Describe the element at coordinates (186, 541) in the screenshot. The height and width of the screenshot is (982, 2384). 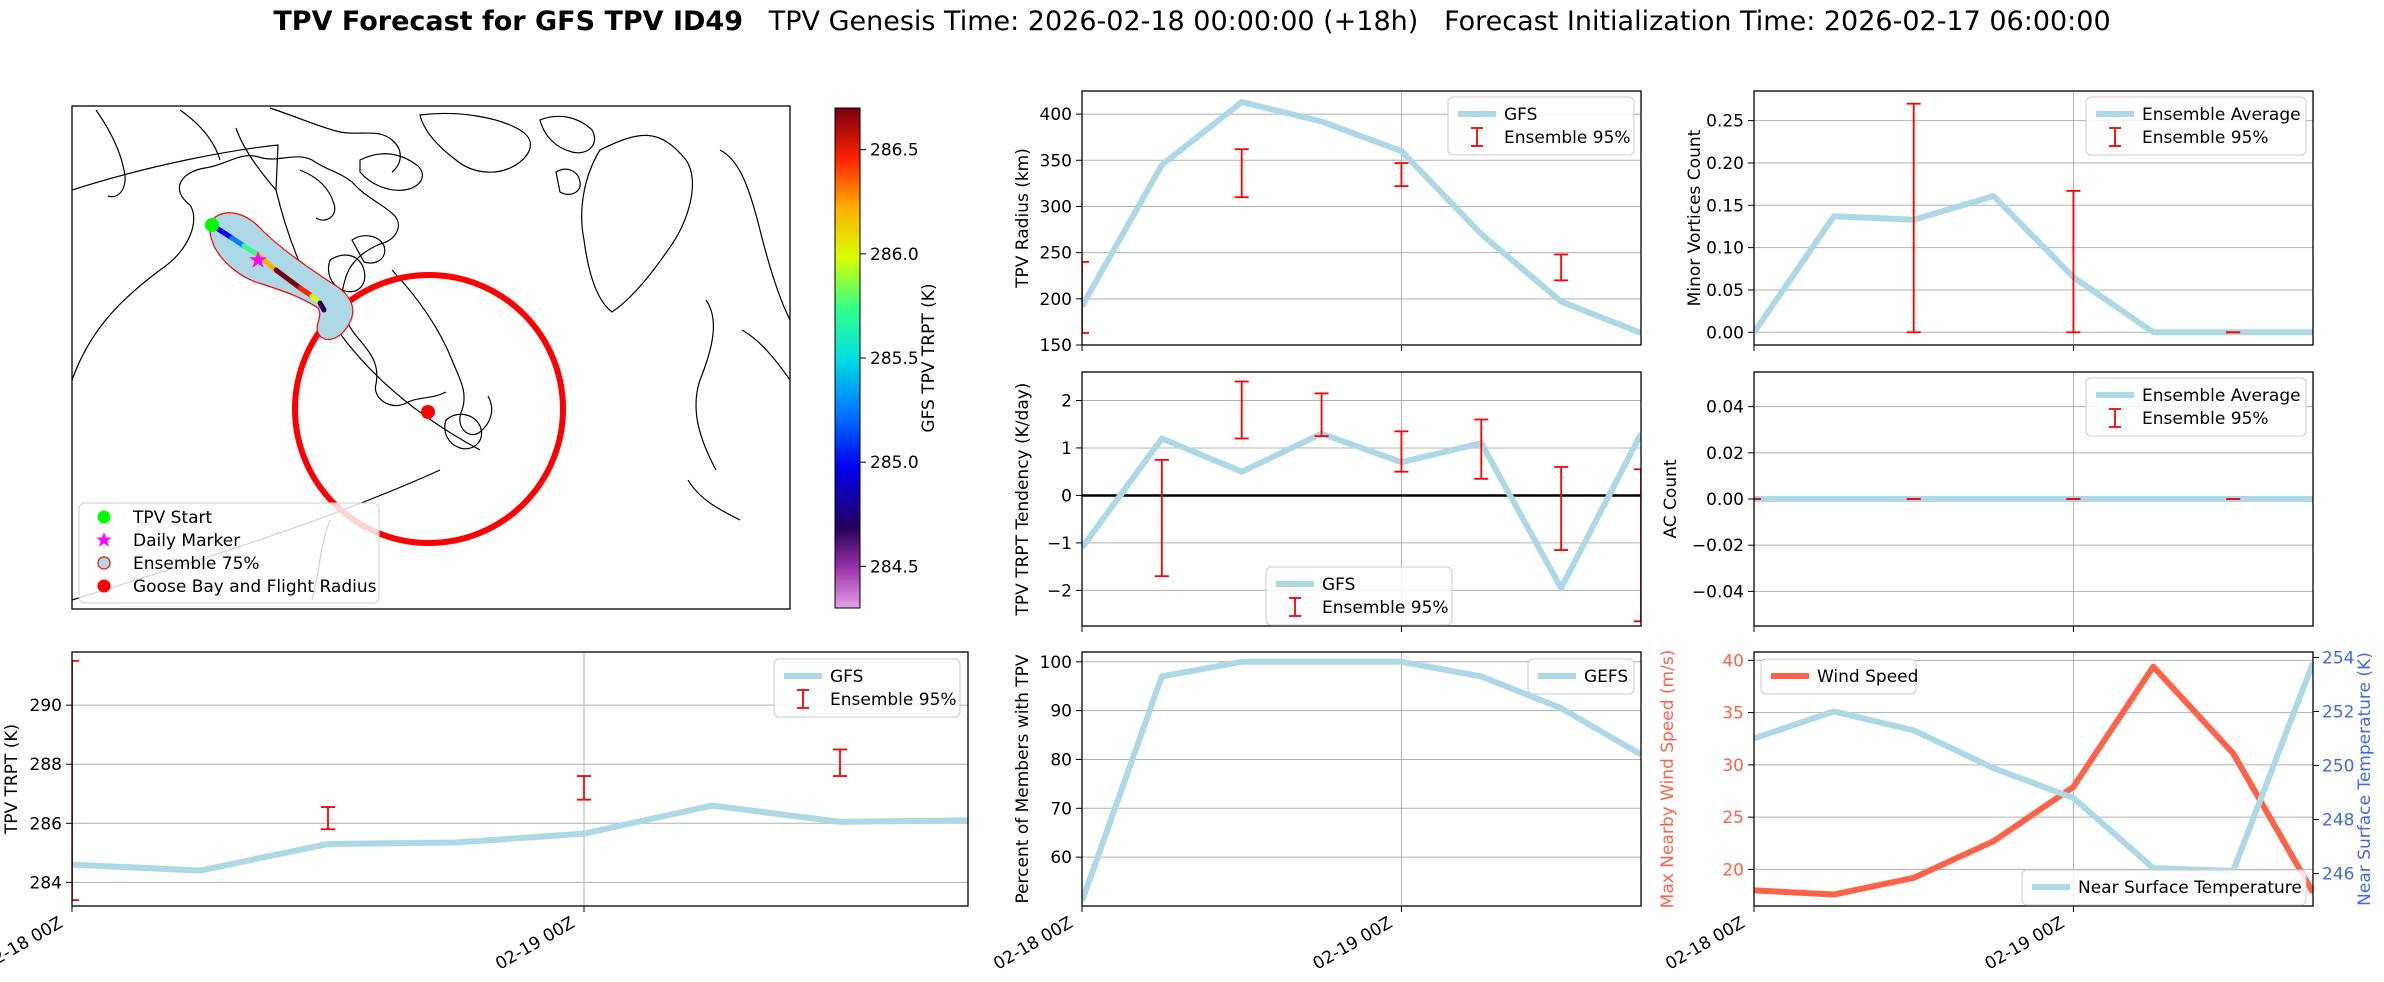
I see `legend-daily-marker-label: Daily Marker` at that location.